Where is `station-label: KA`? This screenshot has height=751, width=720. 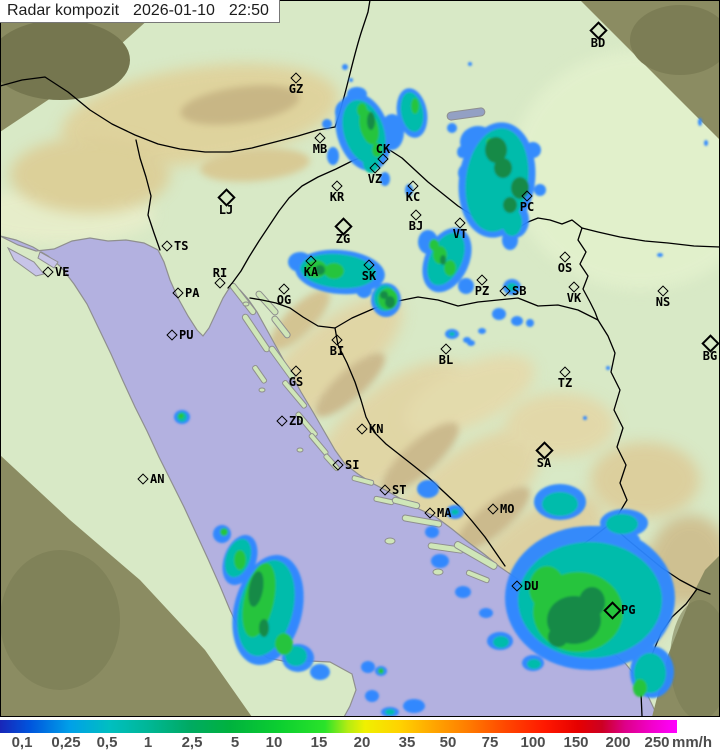 station-label: KA is located at coordinates (311, 272).